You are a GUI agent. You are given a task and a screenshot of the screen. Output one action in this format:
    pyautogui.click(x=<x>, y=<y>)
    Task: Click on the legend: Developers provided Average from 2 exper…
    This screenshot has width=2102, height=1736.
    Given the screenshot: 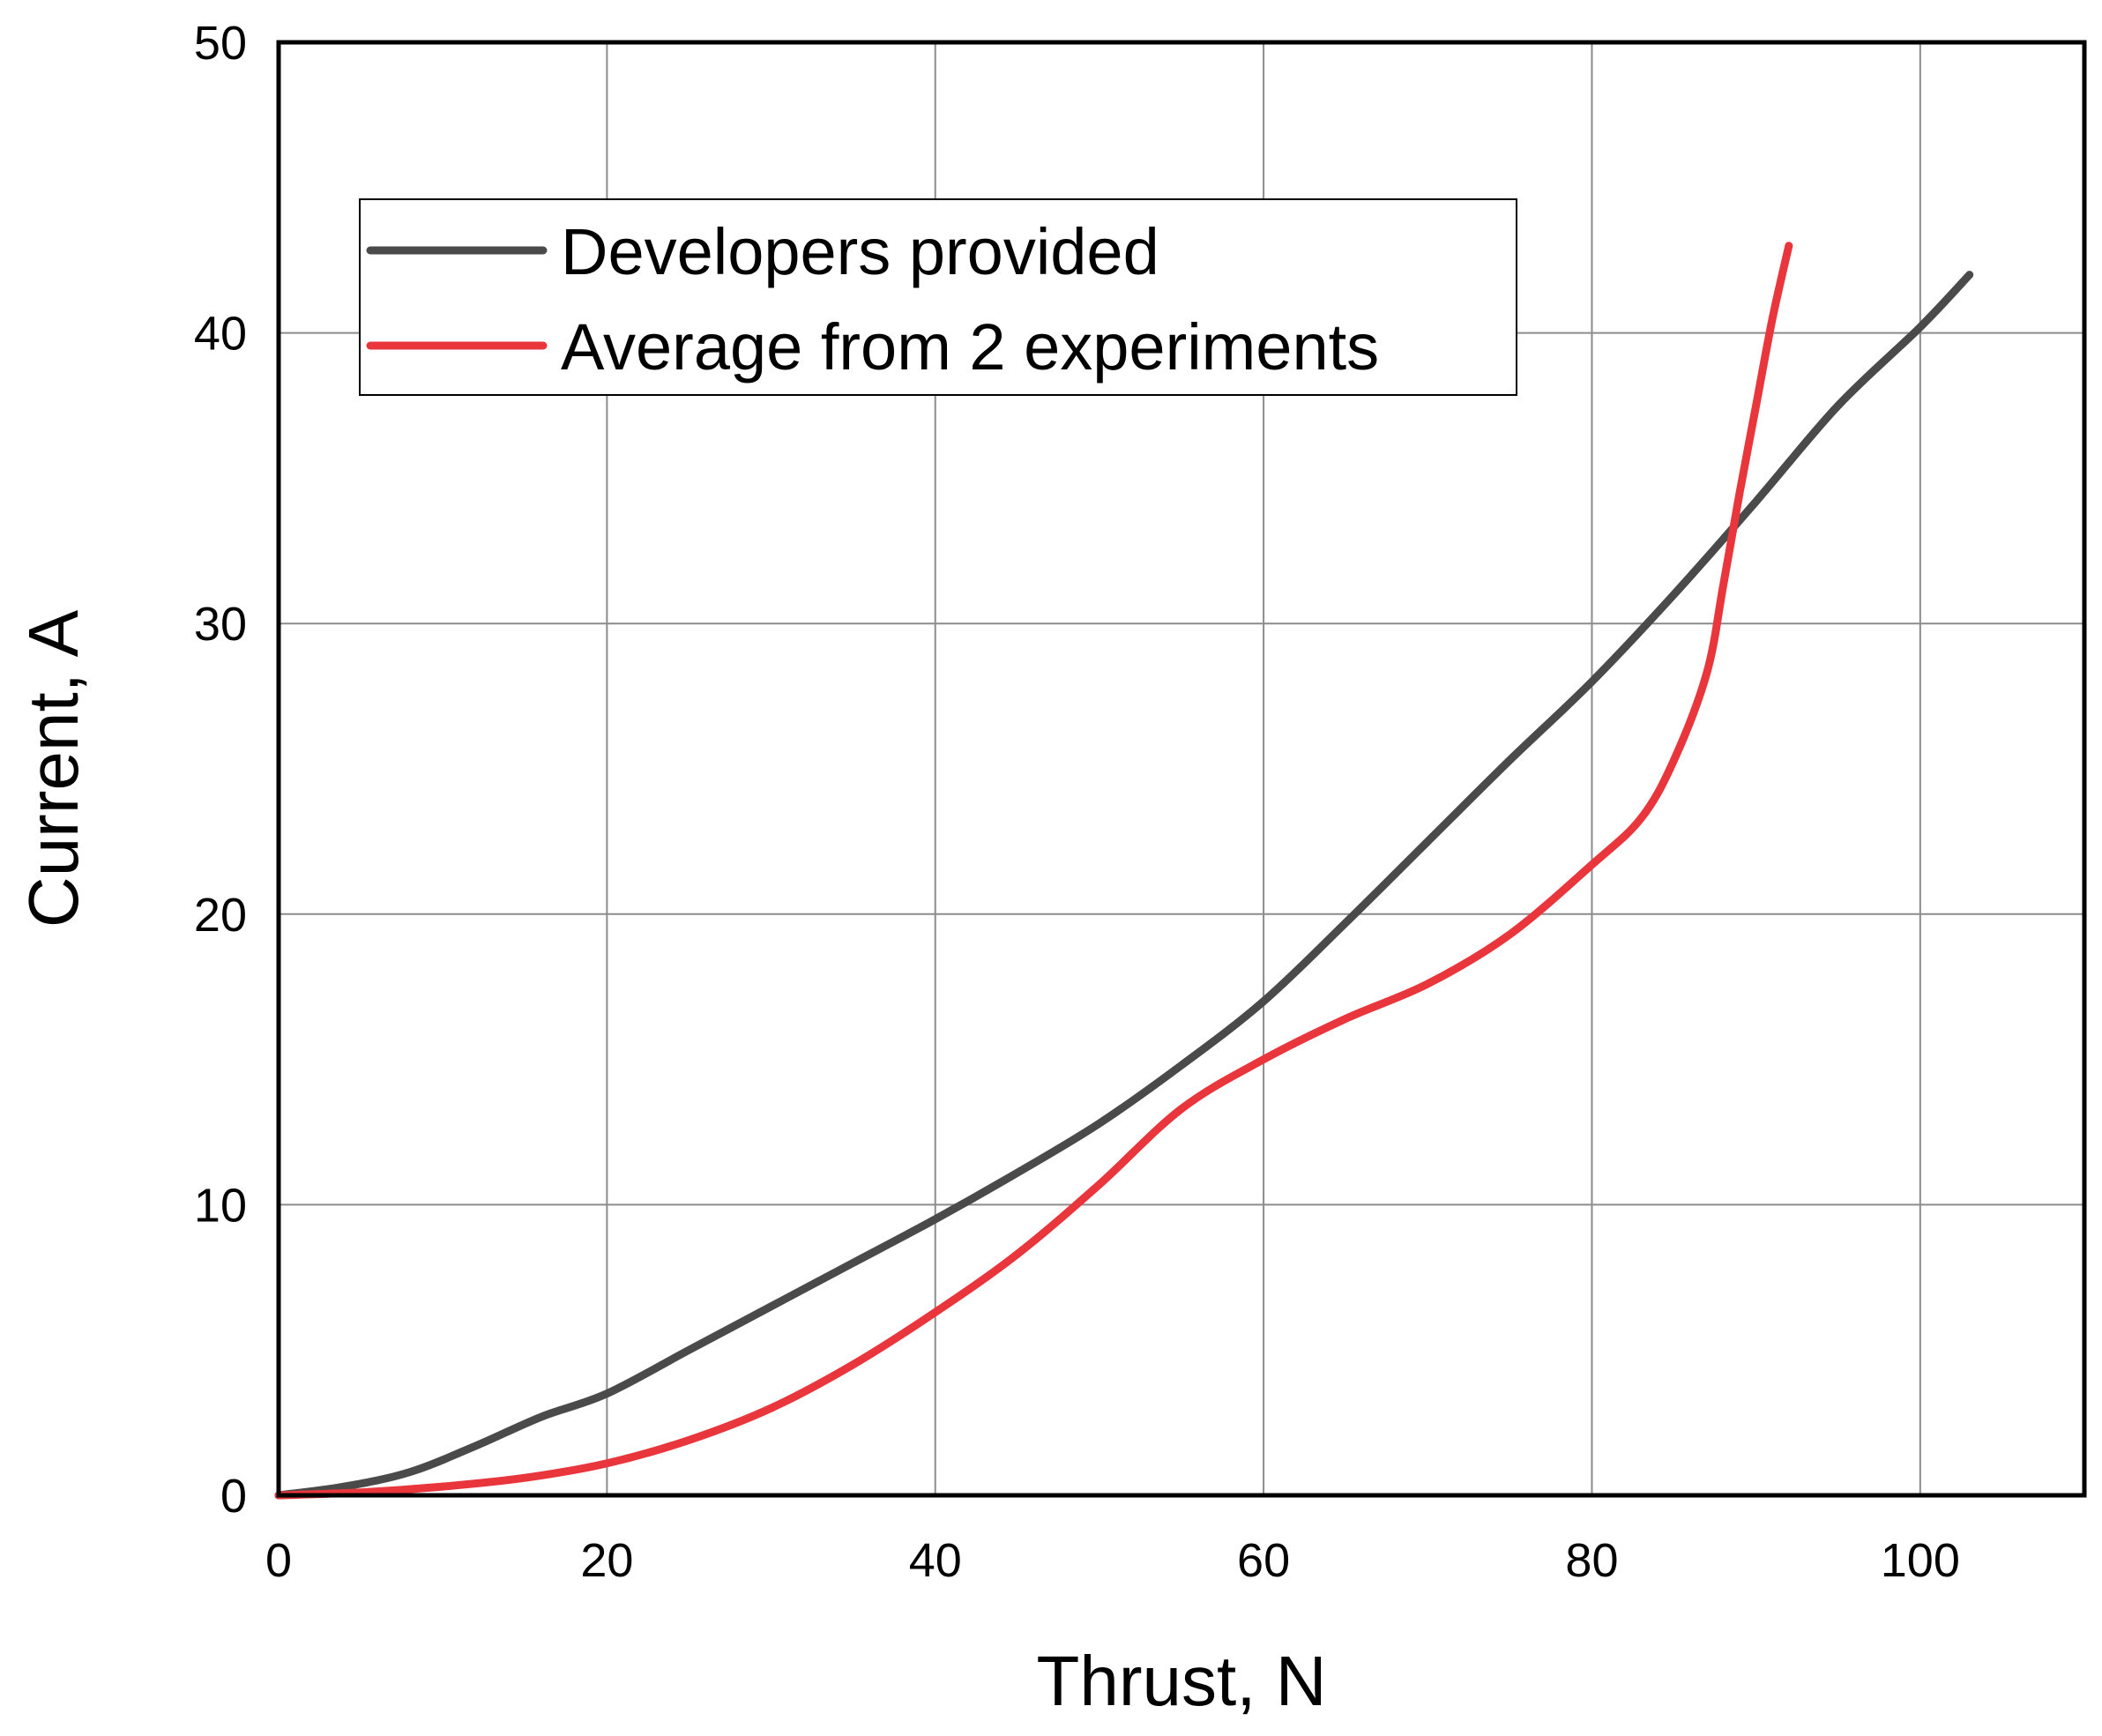 What is the action you would take?
    pyautogui.click(x=938, y=297)
    